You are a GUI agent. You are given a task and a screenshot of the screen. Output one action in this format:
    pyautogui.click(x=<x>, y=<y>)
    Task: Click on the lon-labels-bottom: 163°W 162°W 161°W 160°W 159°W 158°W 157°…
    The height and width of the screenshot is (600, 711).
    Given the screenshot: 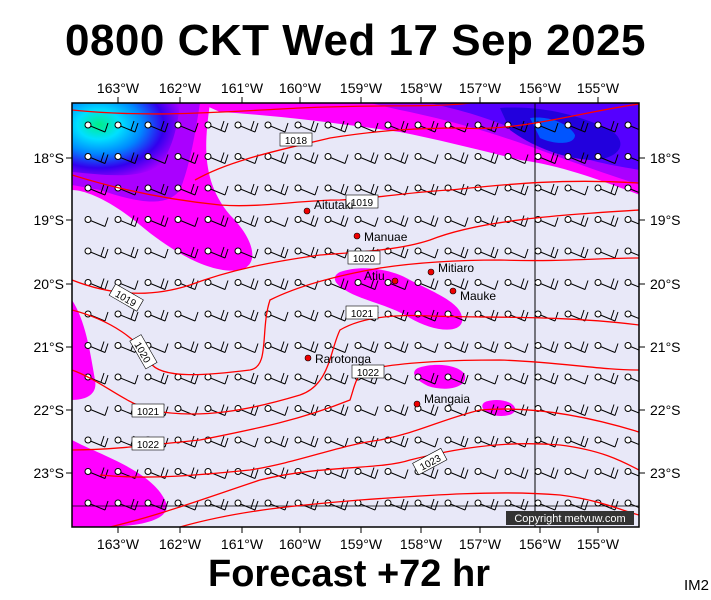 What is the action you would take?
    pyautogui.click(x=358, y=544)
    